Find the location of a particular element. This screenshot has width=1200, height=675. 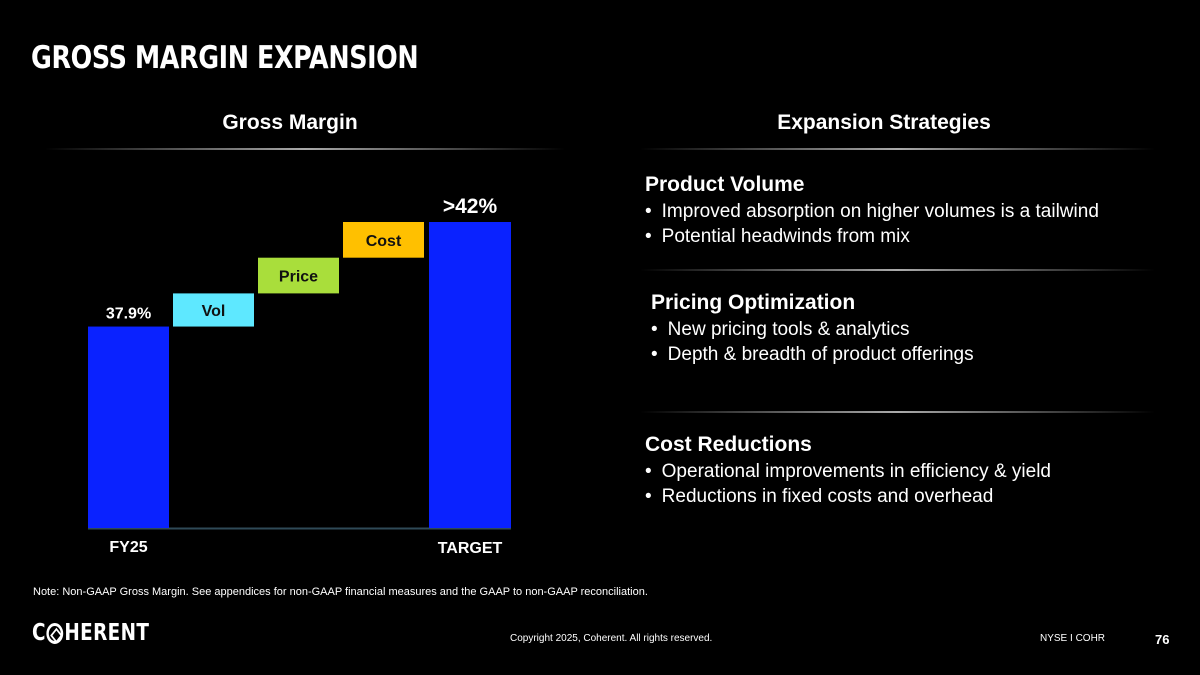

bar-cost is located at coordinates (383, 240).